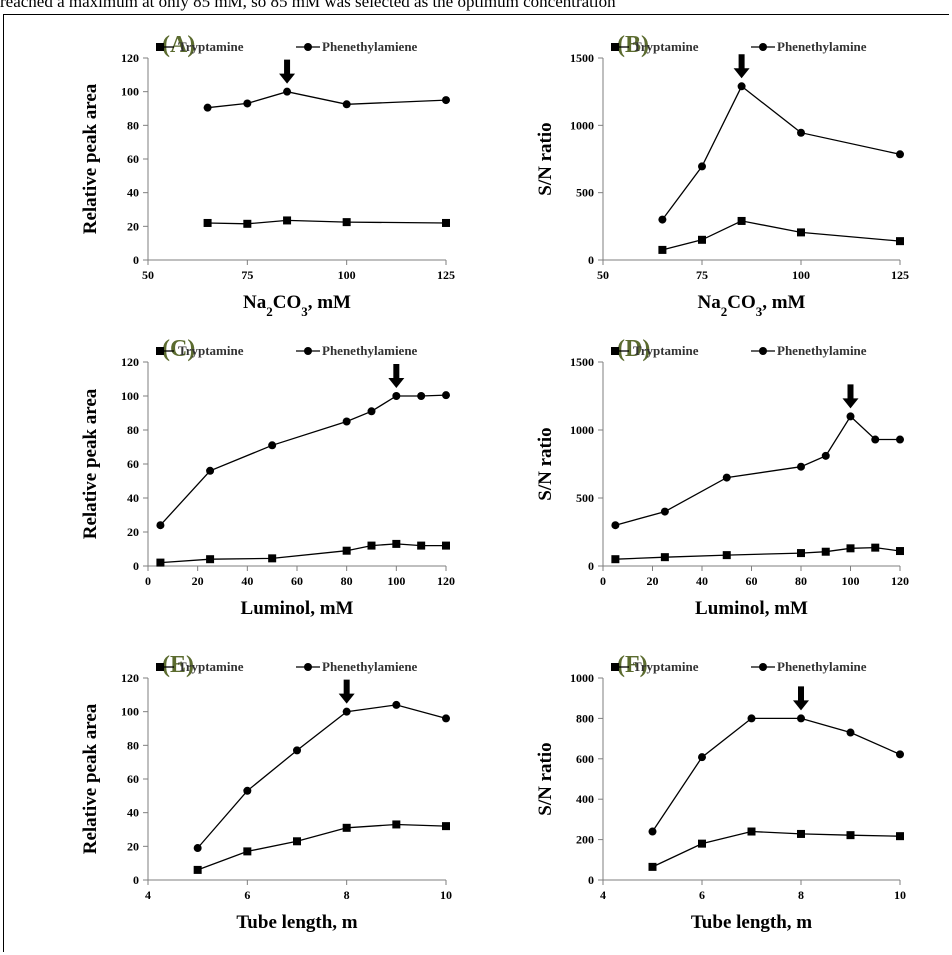 The image size is (952, 955). What do you see at coordinates (90, 778) in the screenshot?
I see `y-axis-title: Relative peak area` at bounding box center [90, 778].